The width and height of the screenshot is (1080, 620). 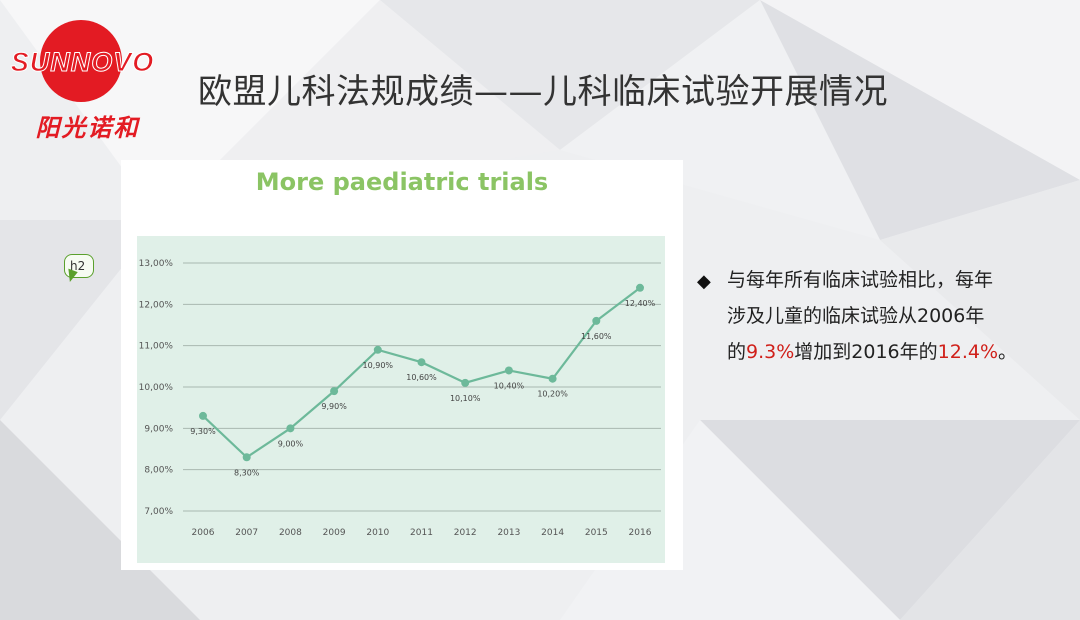 I want to click on data-label: 10,40%, so click(x=509, y=385).